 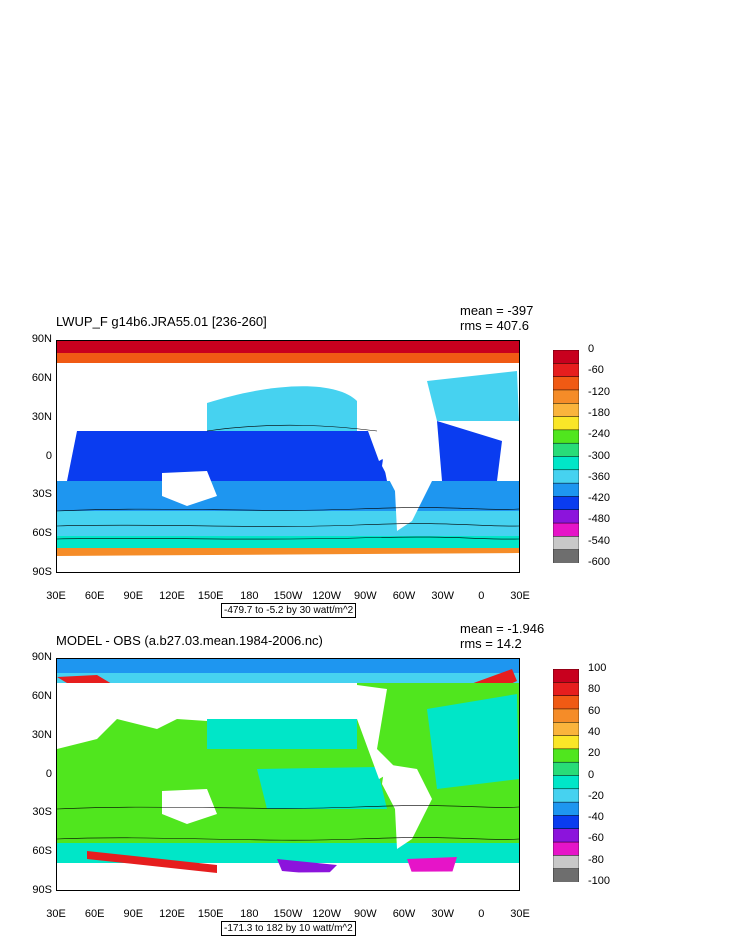 What do you see at coordinates (599, 881) in the screenshot?
I see `colorbar-label-bottom: -100` at bounding box center [599, 881].